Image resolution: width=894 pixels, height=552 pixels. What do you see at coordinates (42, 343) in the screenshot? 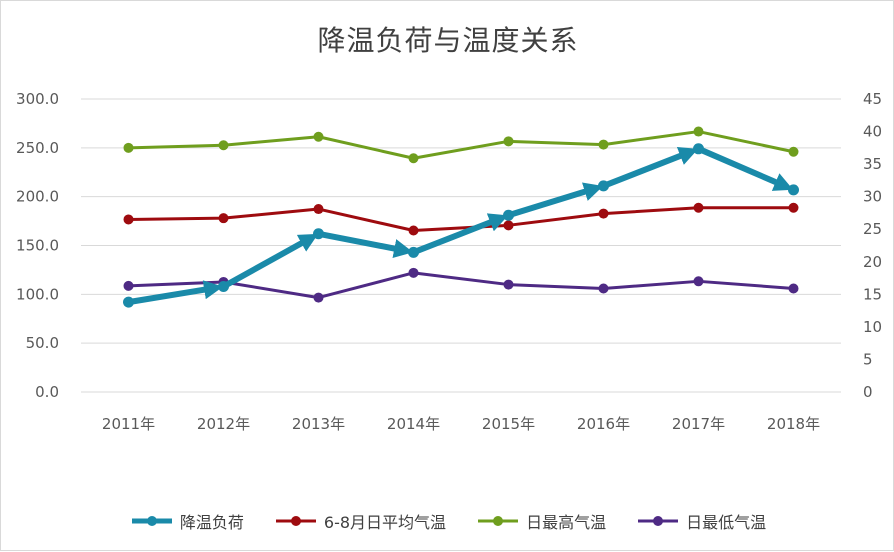
I see `y-left-tick-label: 50.0` at bounding box center [42, 343].